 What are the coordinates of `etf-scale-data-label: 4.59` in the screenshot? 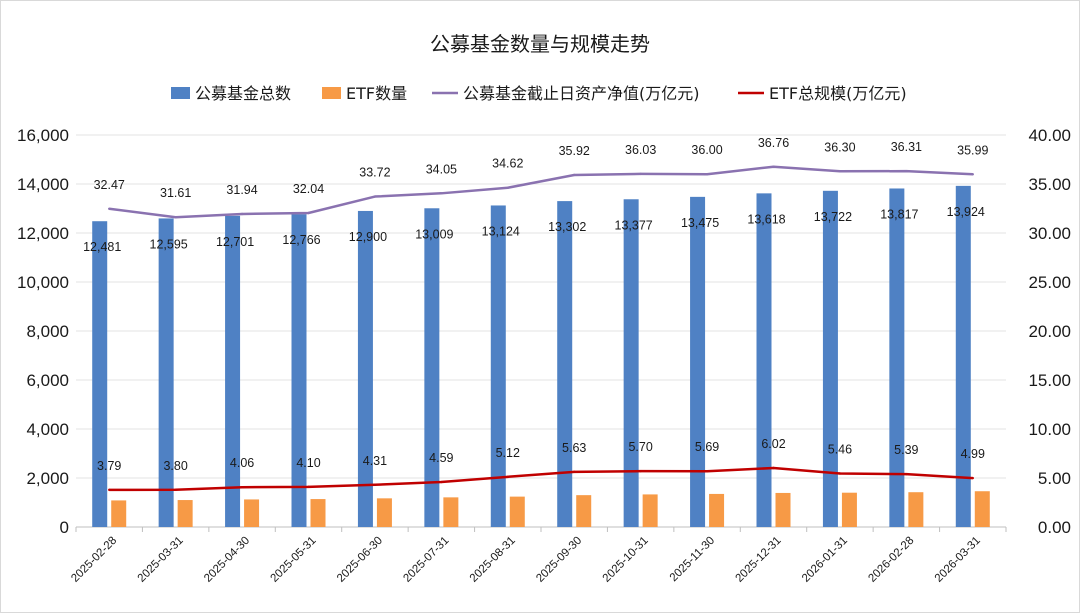 It's located at (441, 458).